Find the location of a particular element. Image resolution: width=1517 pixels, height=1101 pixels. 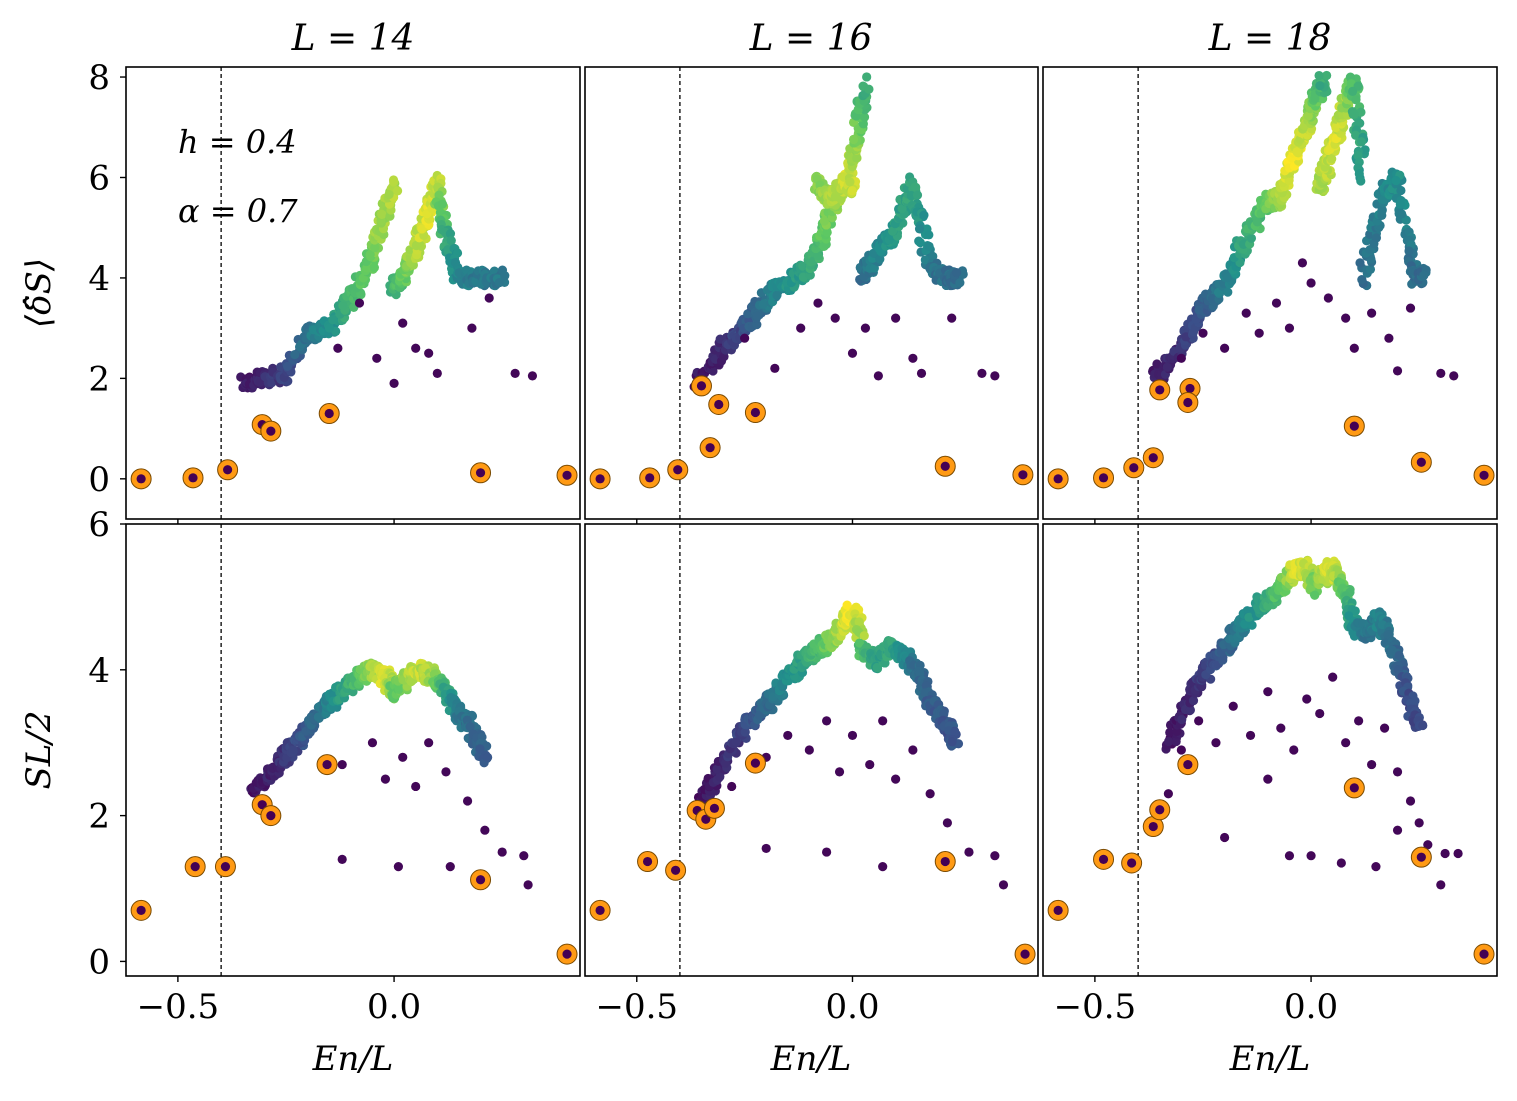

plot-area is located at coordinates (1270, 293).